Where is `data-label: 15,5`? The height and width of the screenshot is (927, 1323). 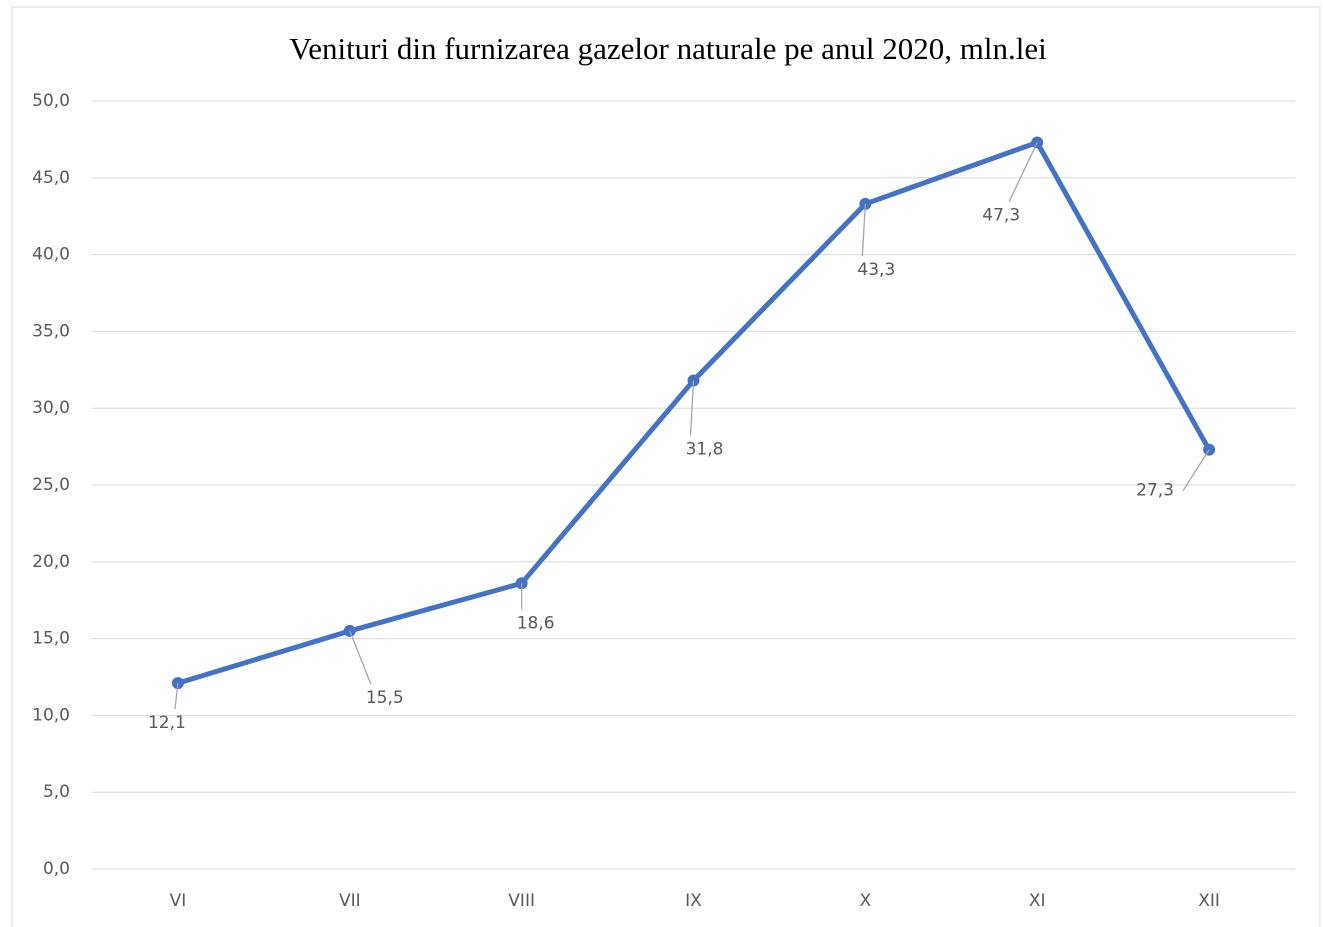 data-label: 15,5 is located at coordinates (385, 698).